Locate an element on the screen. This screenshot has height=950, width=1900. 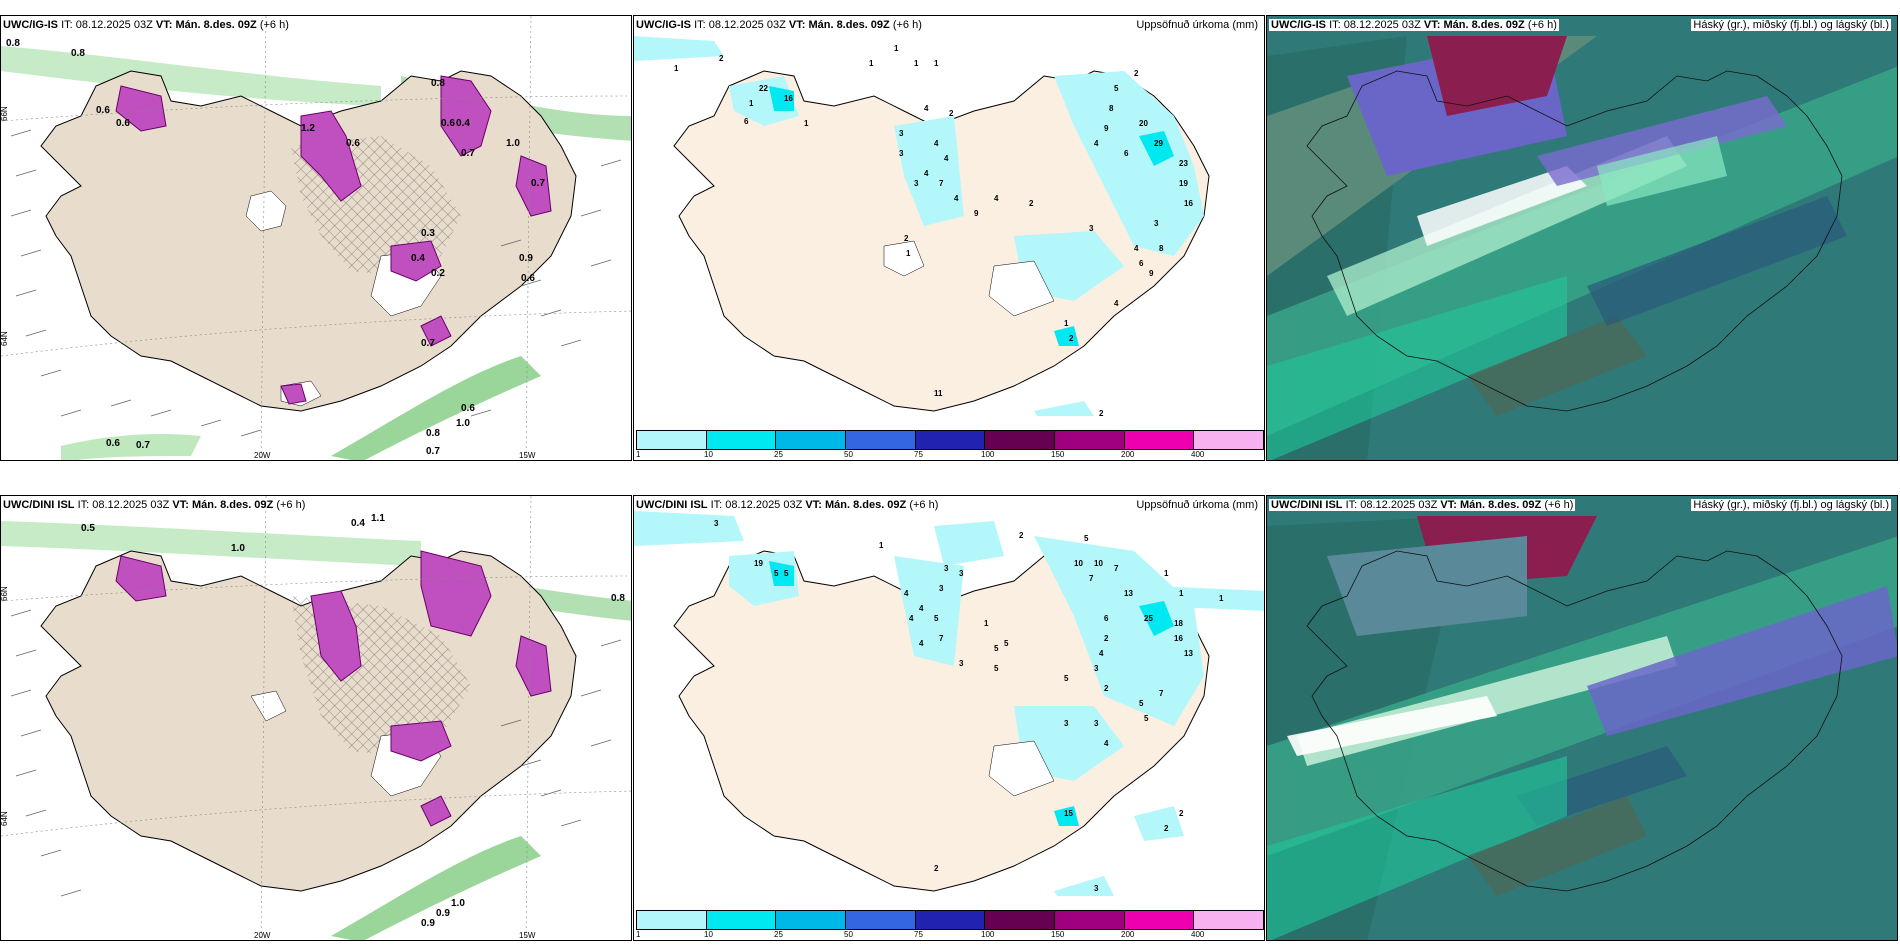
value-label: 1.1 is located at coordinates (378, 518).